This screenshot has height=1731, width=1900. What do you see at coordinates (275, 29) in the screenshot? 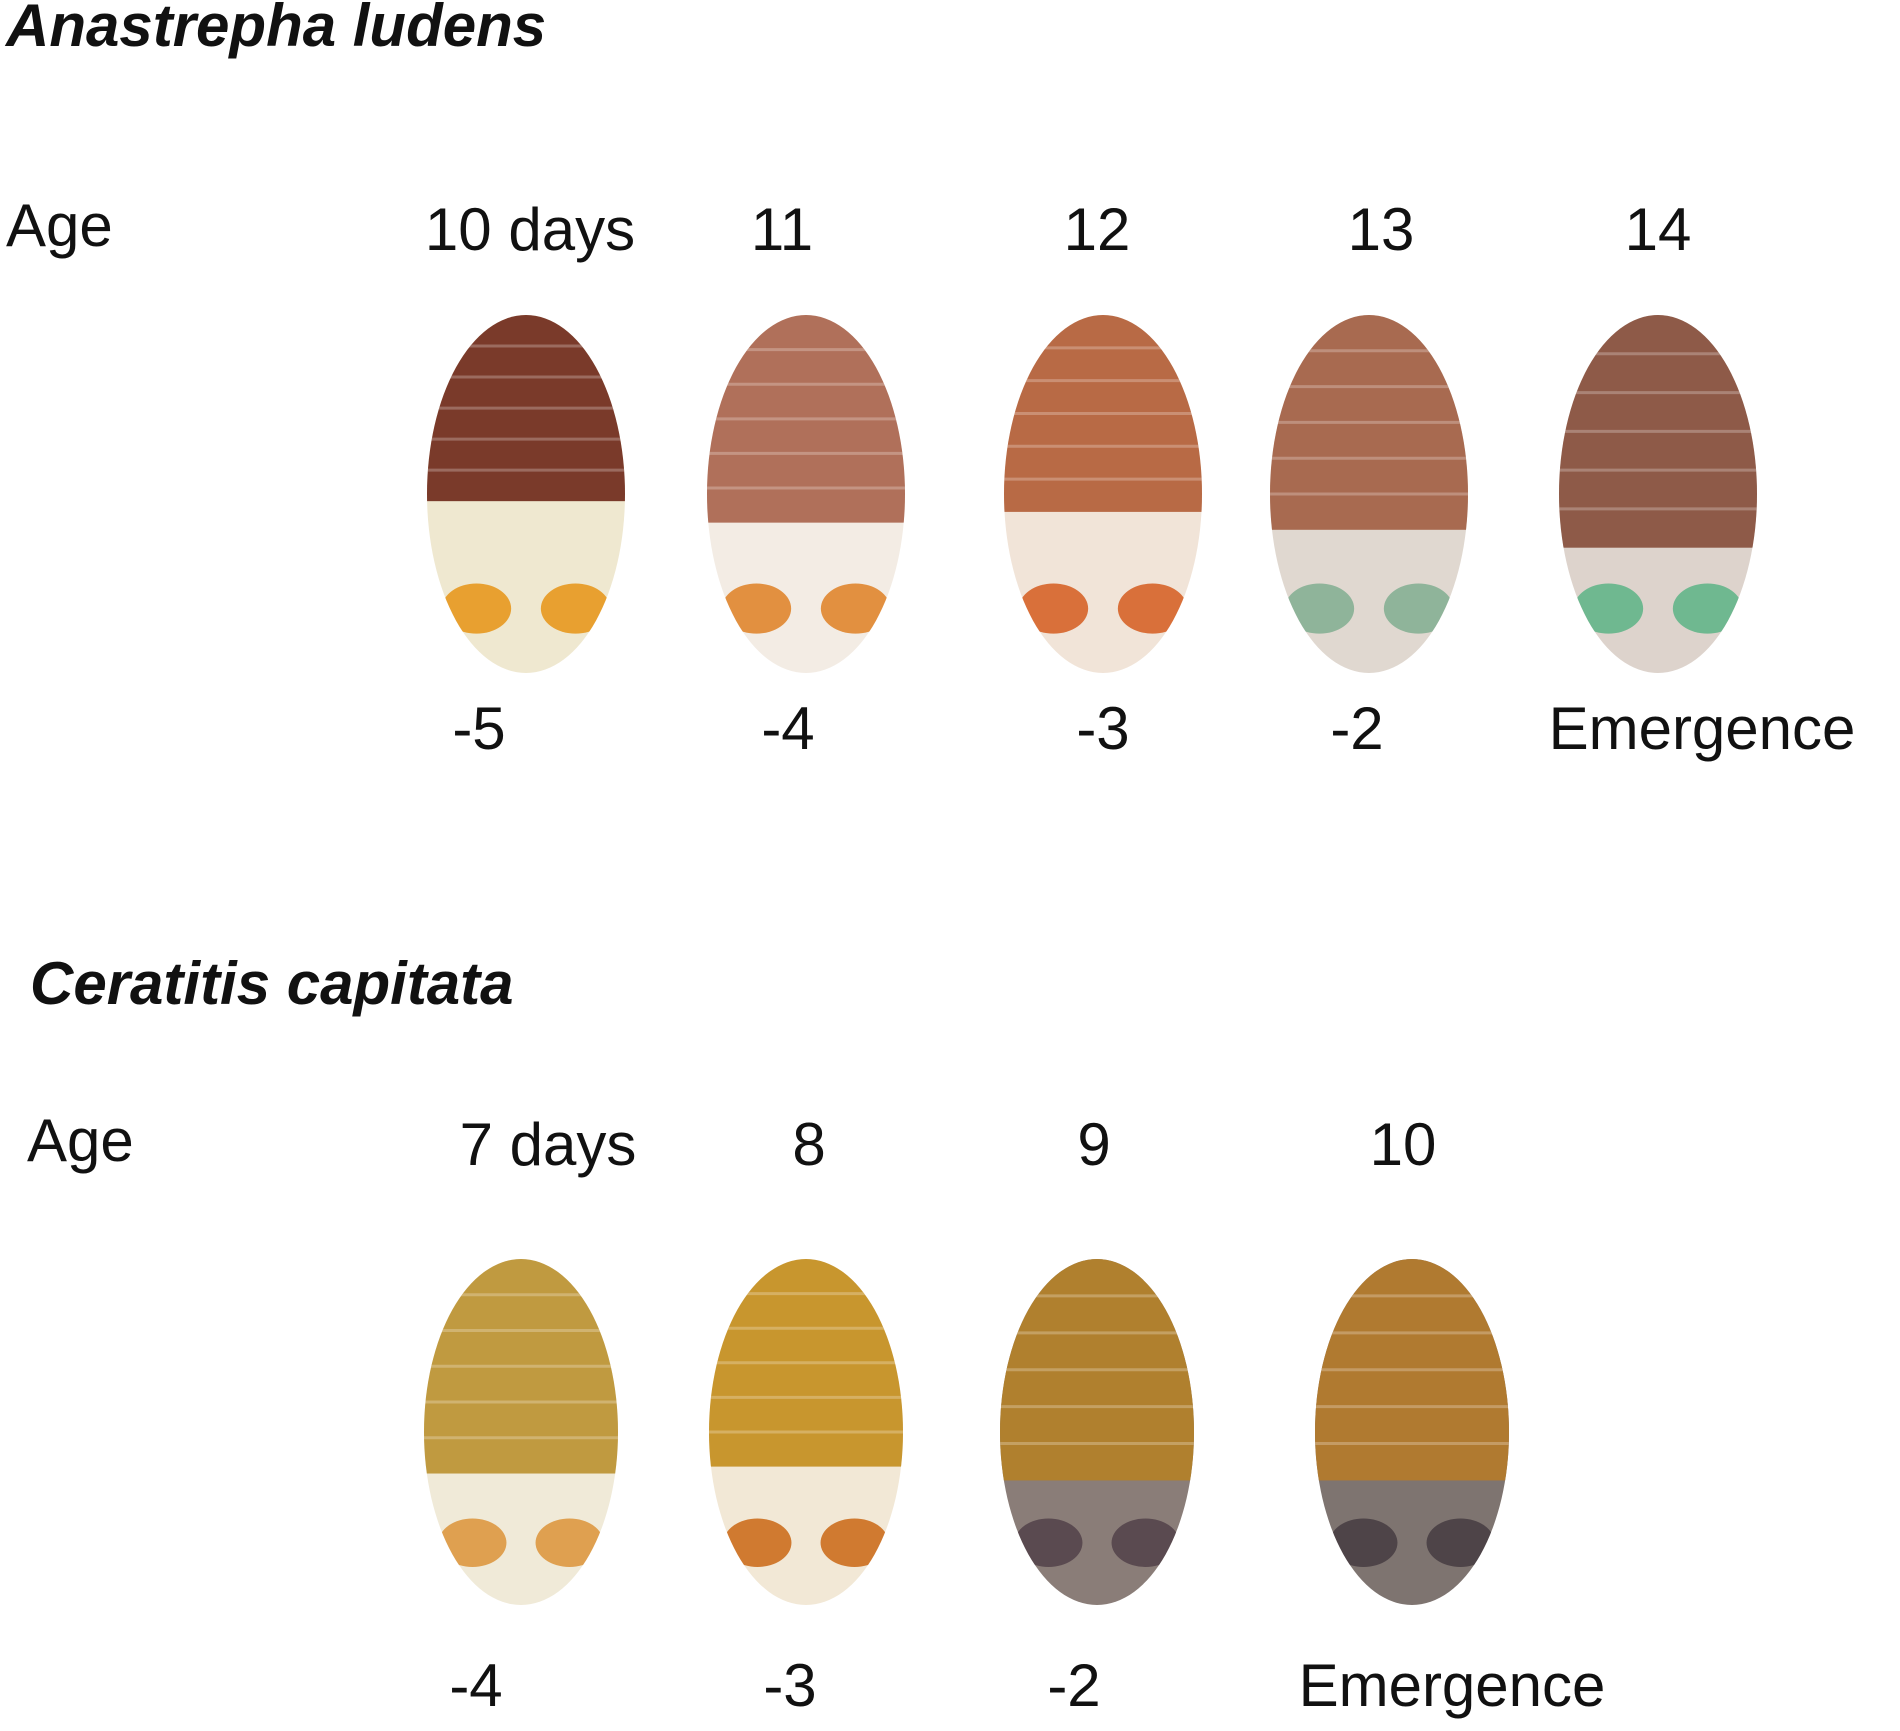
I see `species-title: Anastrepha ludens` at bounding box center [275, 29].